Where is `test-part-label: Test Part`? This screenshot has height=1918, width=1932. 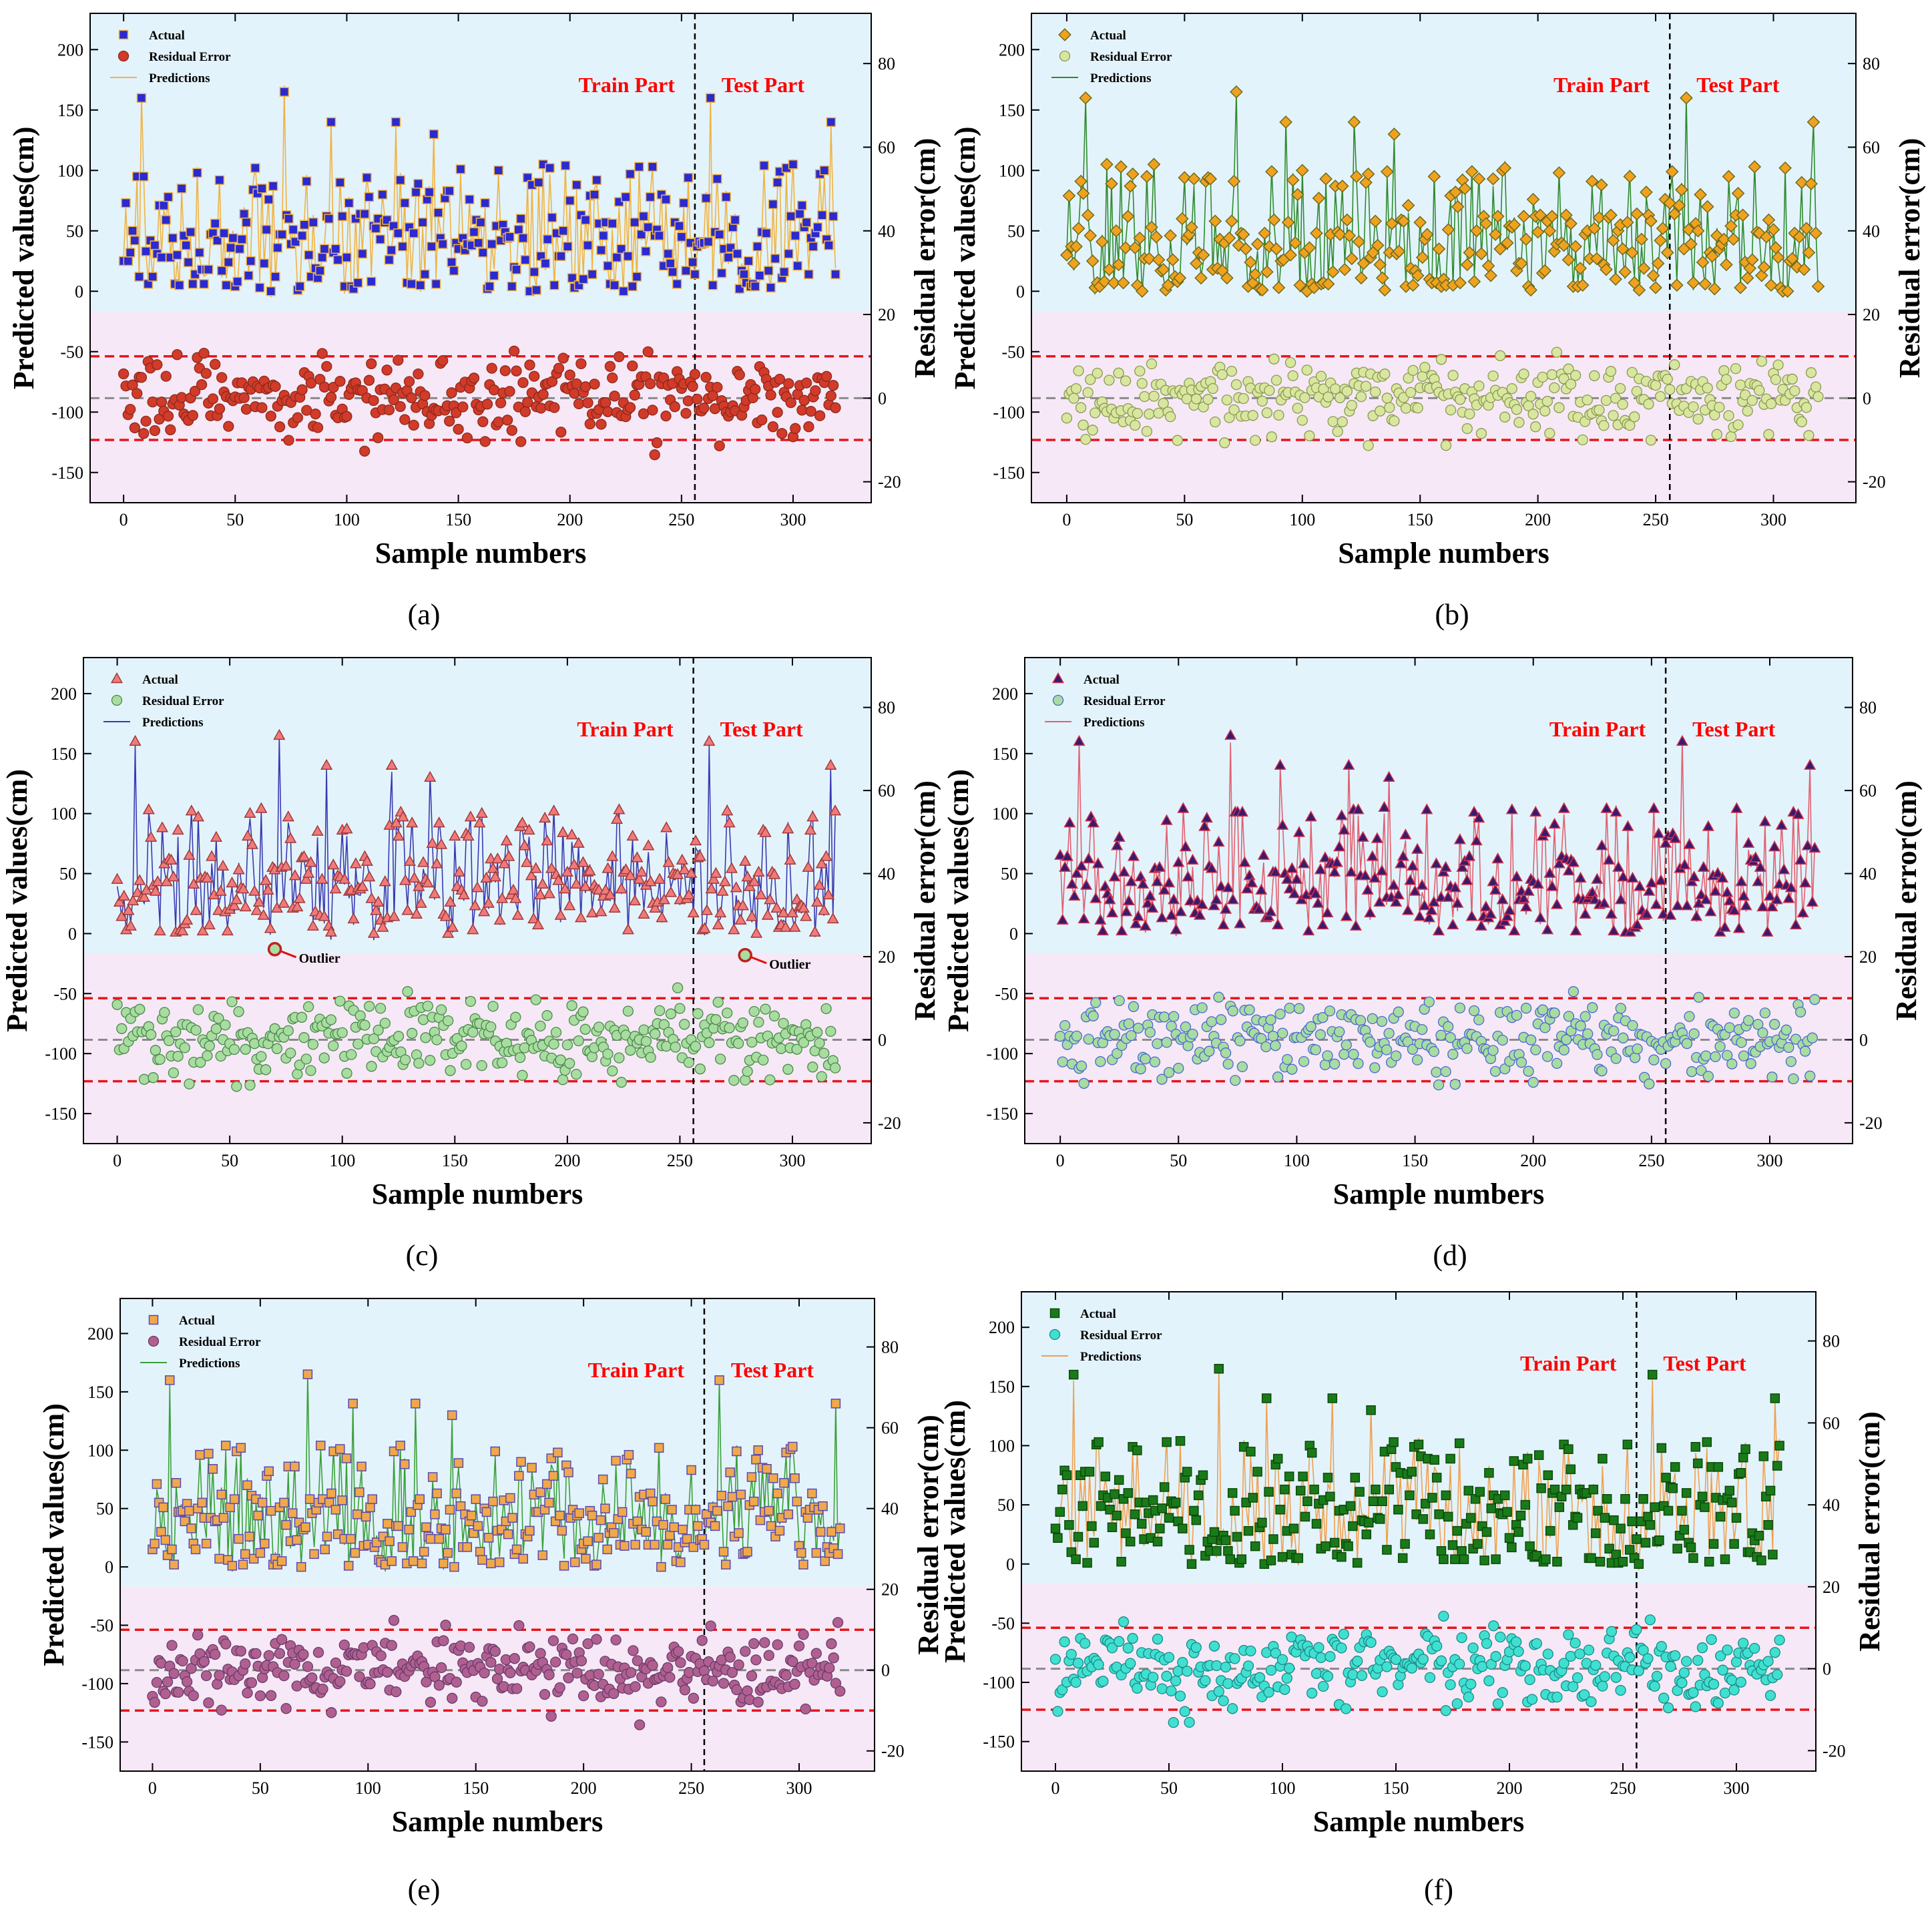 test-part-label: Test Part is located at coordinates (772, 1370).